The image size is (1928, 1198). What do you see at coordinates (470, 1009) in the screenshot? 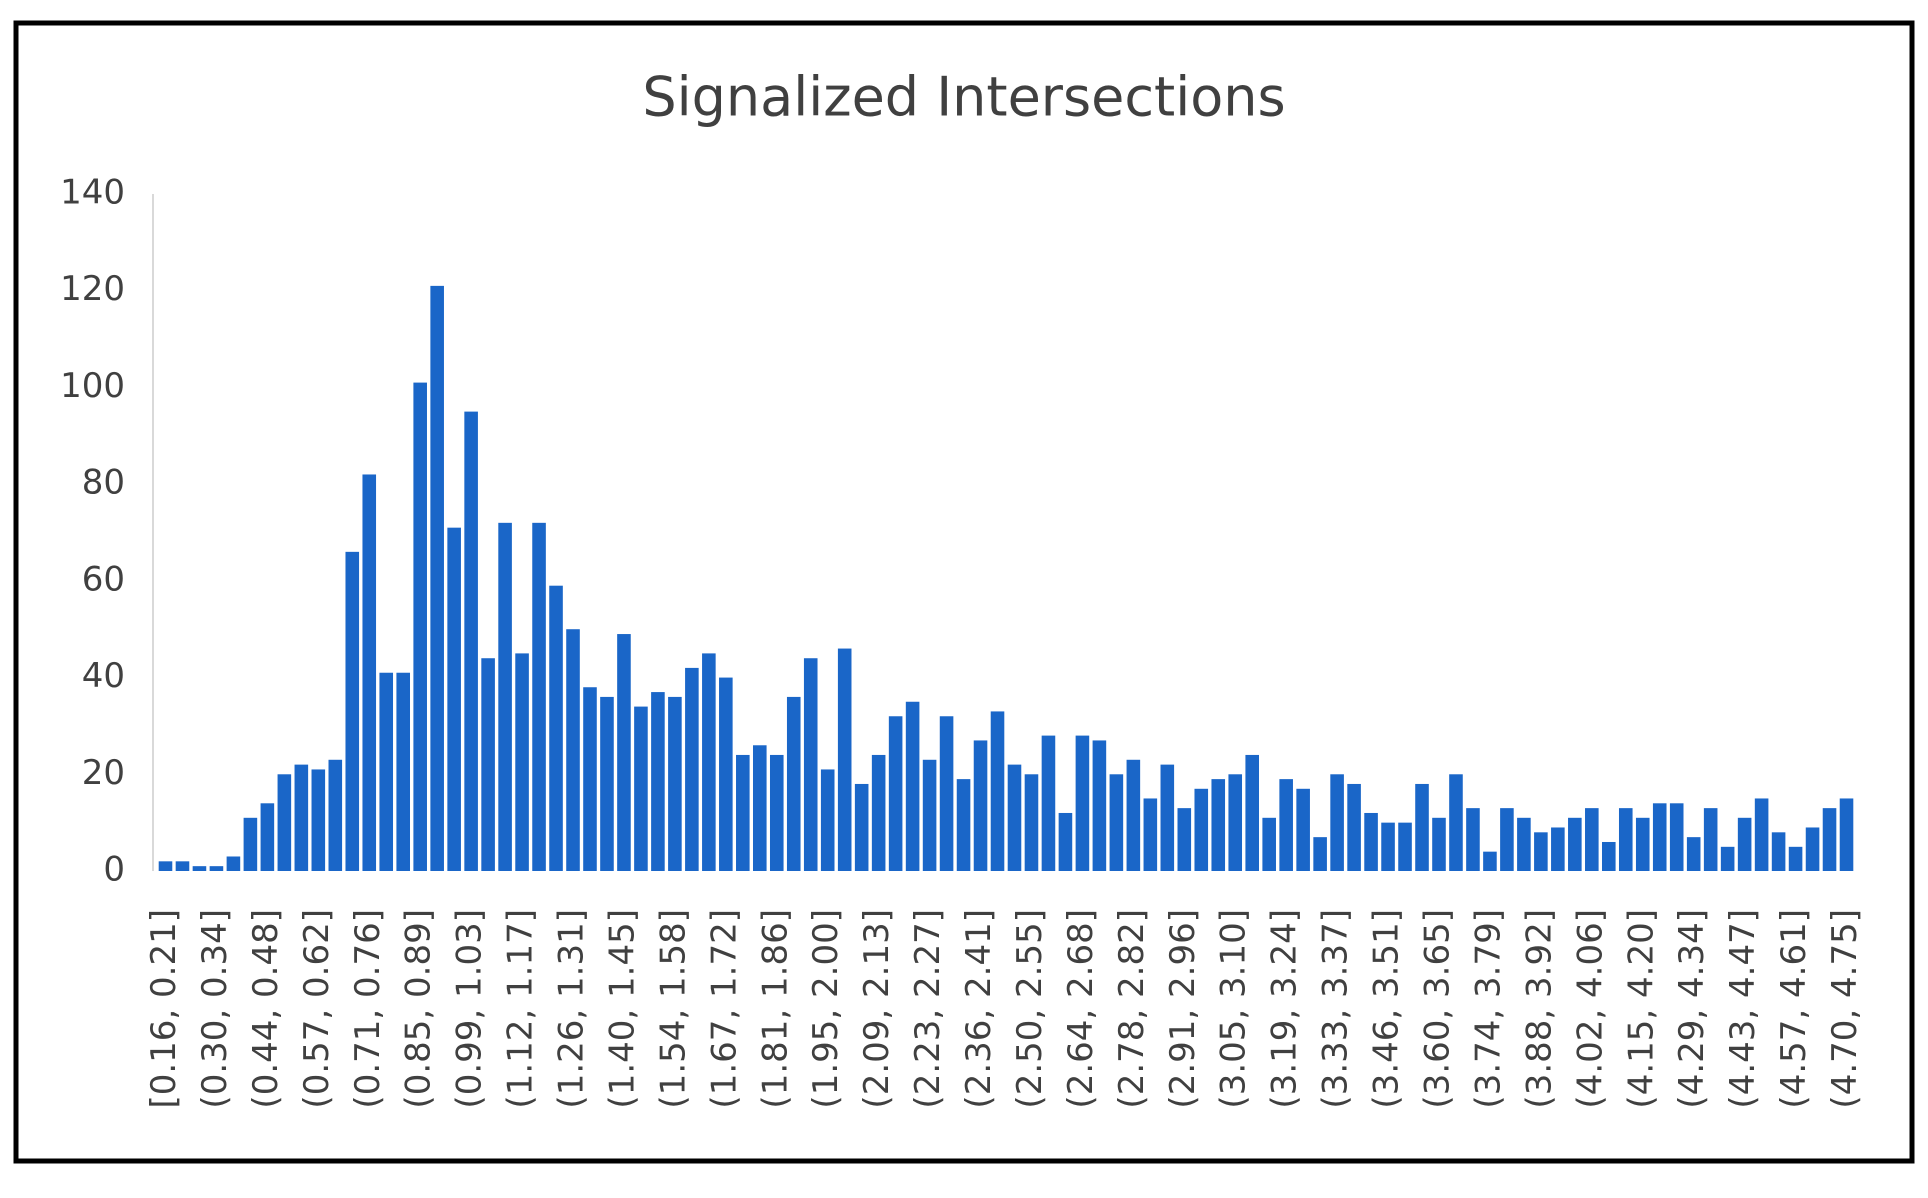
I see `x-tick-label: (0.99, 1.03]` at bounding box center [470, 1009].